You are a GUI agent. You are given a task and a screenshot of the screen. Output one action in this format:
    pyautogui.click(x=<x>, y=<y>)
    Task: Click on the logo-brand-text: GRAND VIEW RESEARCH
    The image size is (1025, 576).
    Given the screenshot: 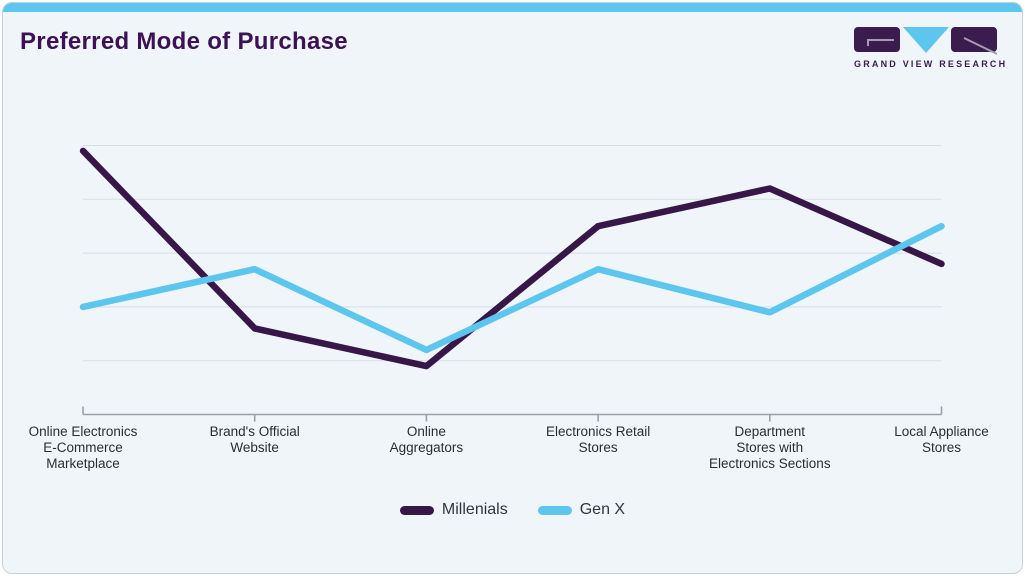 What is the action you would take?
    pyautogui.click(x=931, y=64)
    